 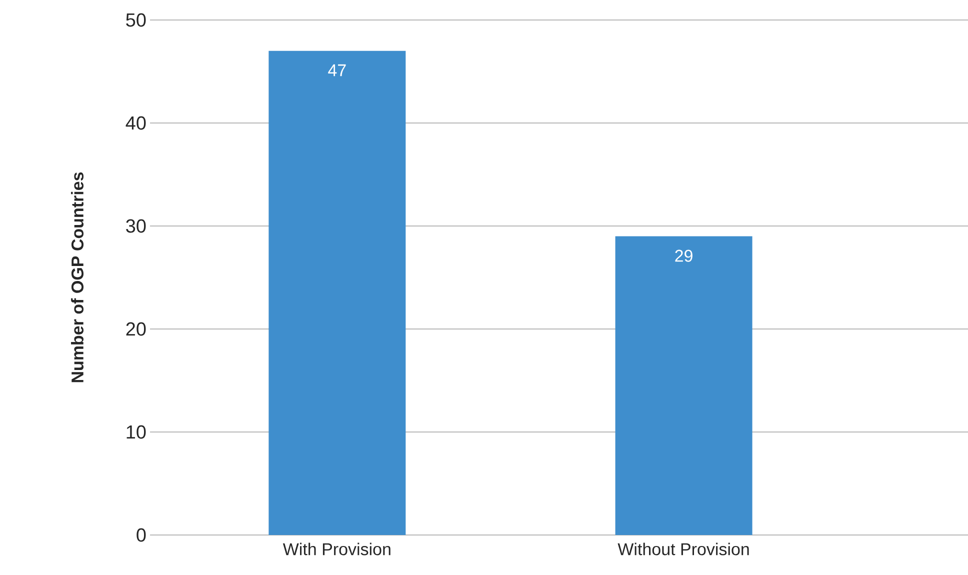 I want to click on data-label: 29, so click(x=683, y=256).